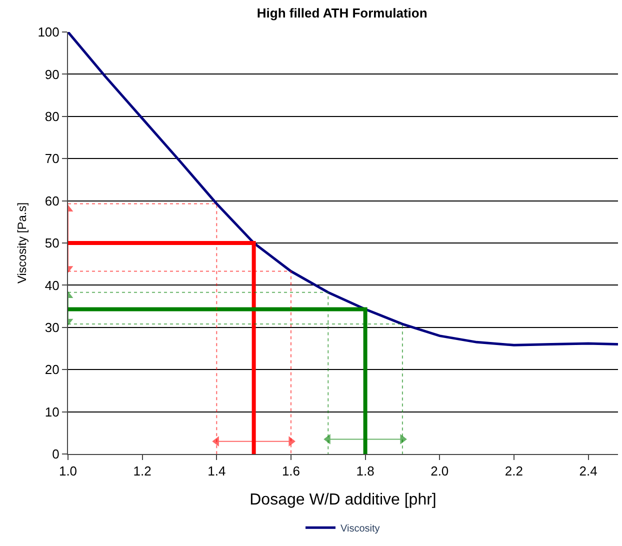 The width and height of the screenshot is (622, 546). I want to click on y-axis-title: Viscosity [Pa.s], so click(21, 243).